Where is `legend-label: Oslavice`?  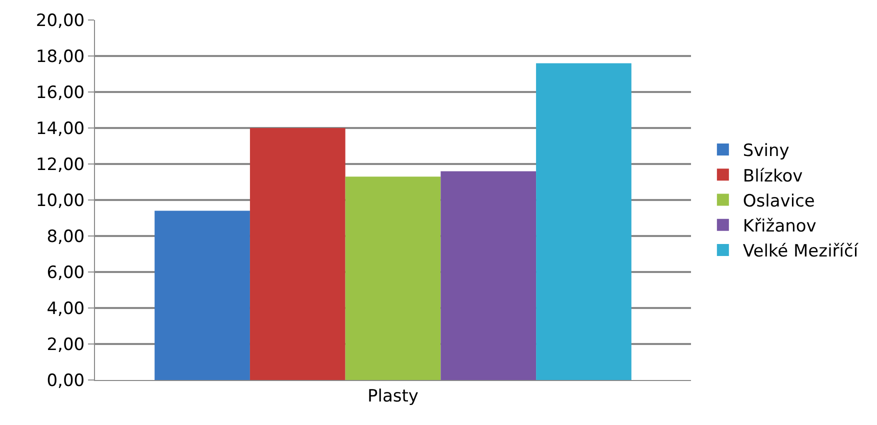 legend-label: Oslavice is located at coordinates (778, 201).